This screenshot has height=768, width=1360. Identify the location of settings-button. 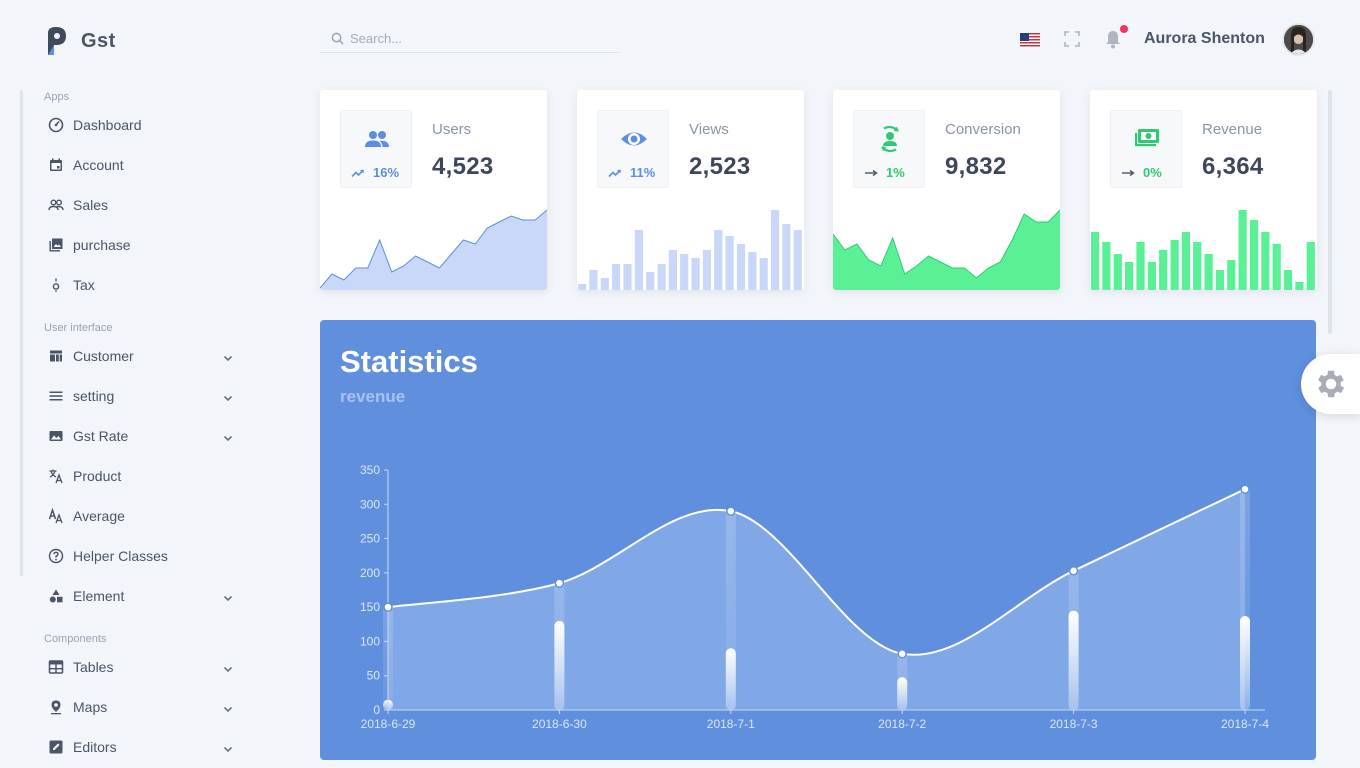
(1330, 384).